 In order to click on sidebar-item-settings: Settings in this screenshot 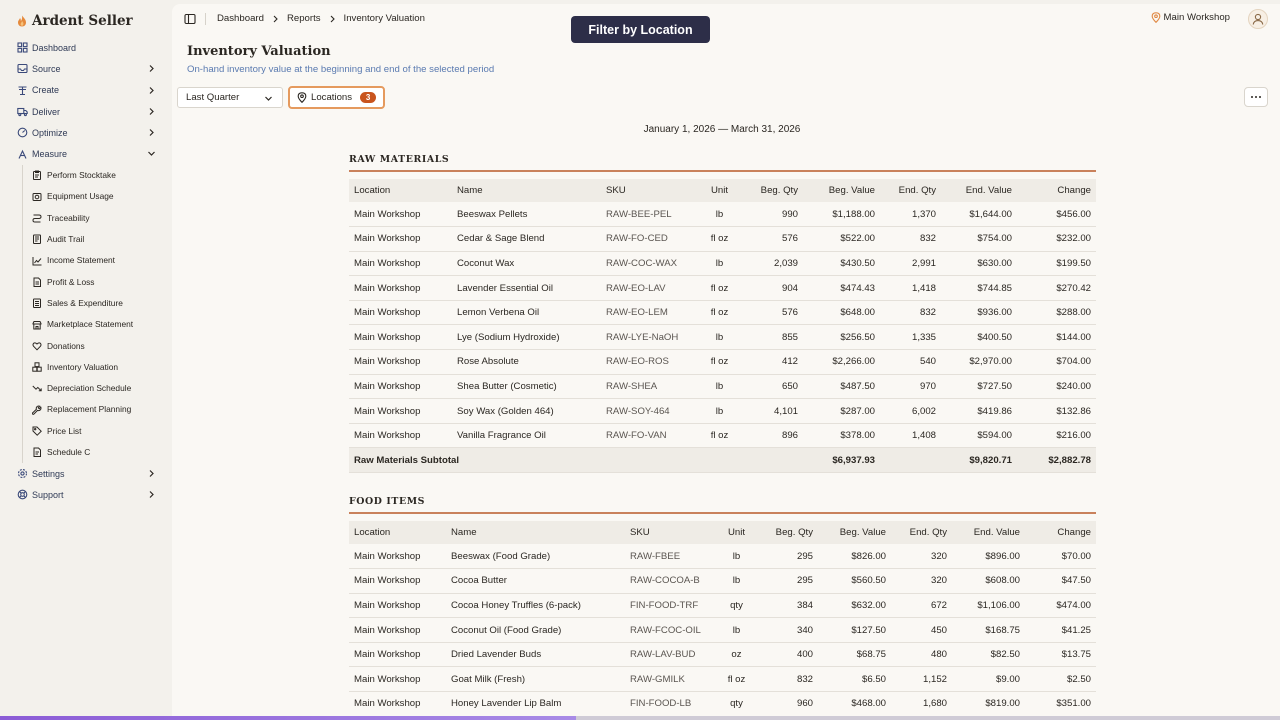, I will do `click(86, 473)`.